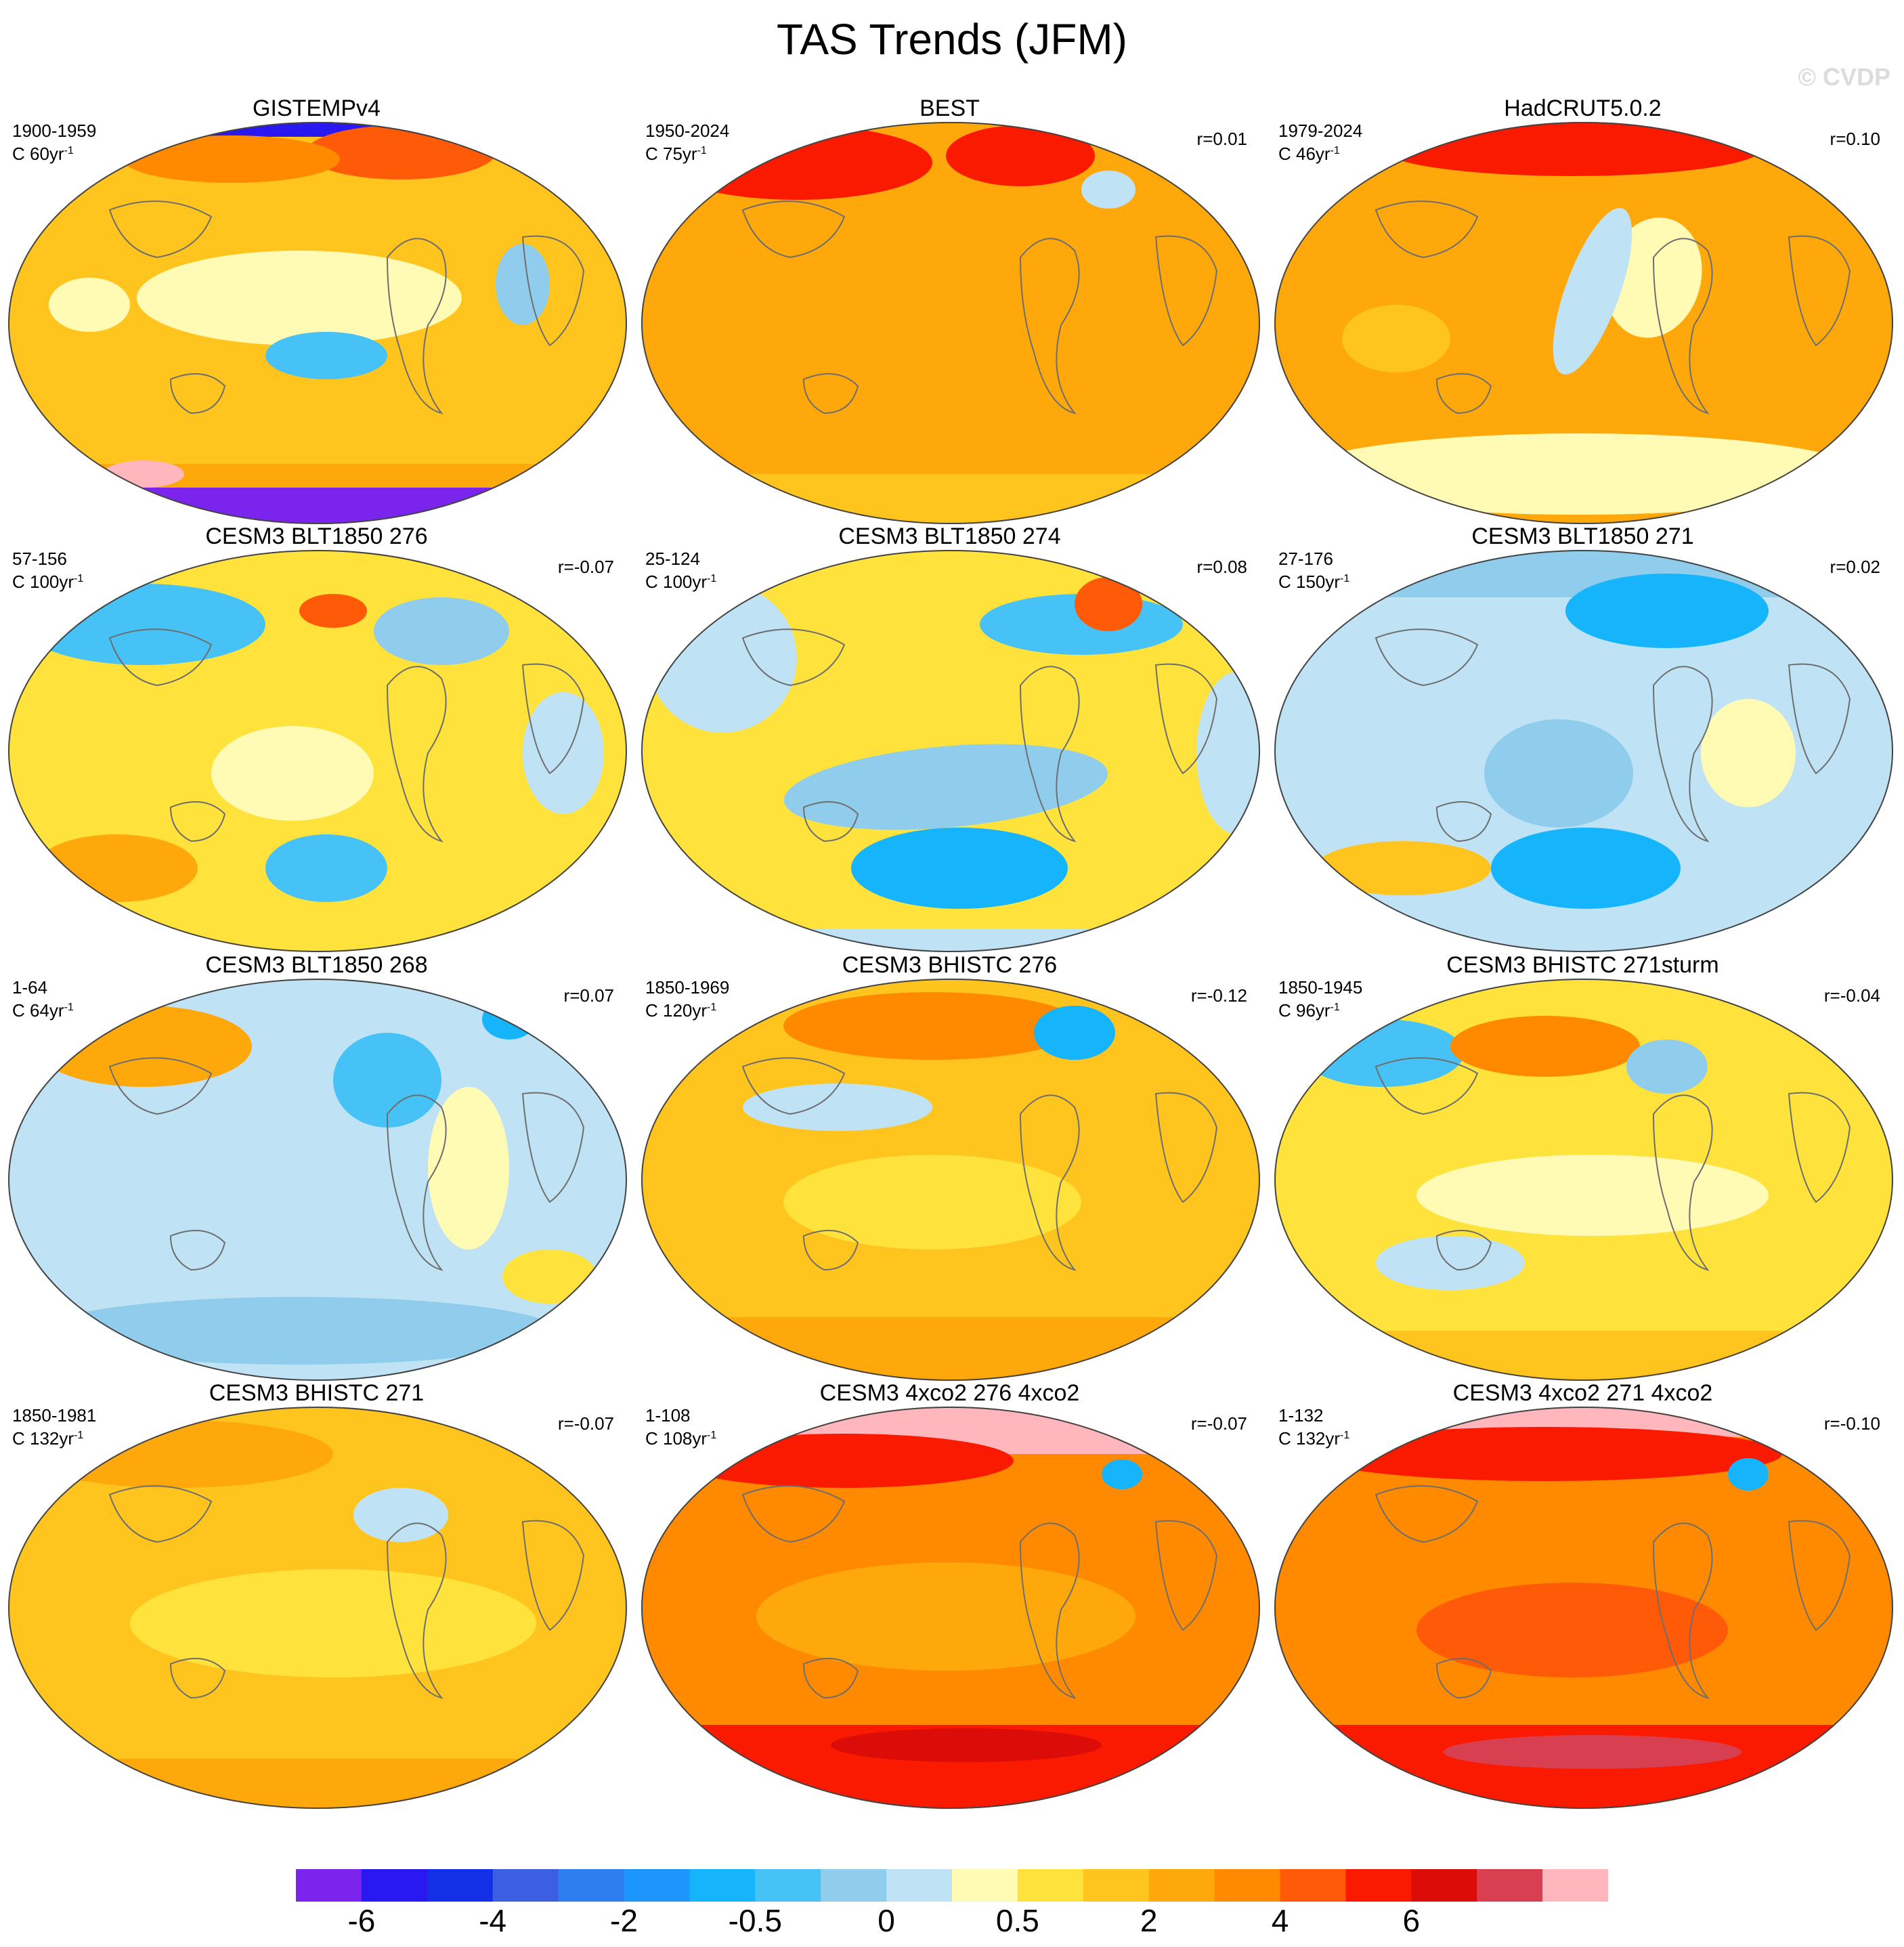 This screenshot has height=1947, width=1904. I want to click on pacific-warm-region, so click(1572, 1630).